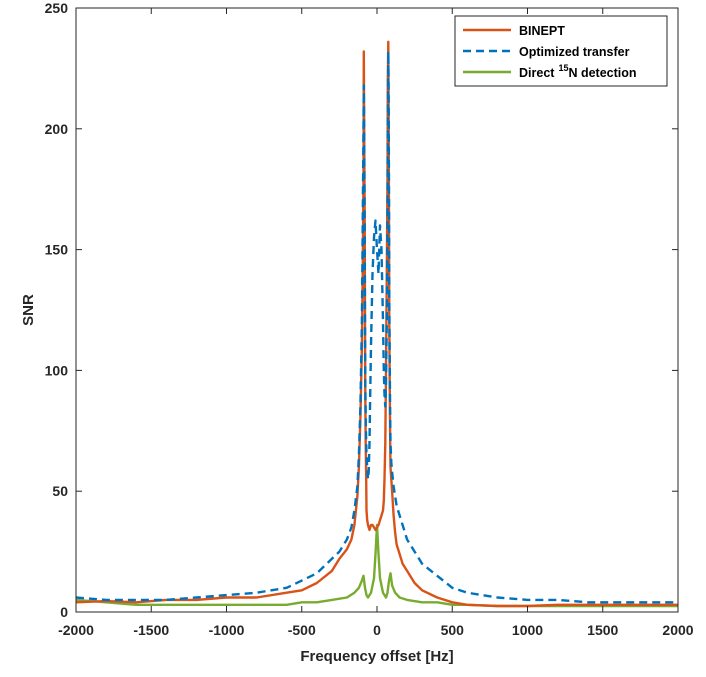  I want to click on x-tick-label: 0, so click(377, 630).